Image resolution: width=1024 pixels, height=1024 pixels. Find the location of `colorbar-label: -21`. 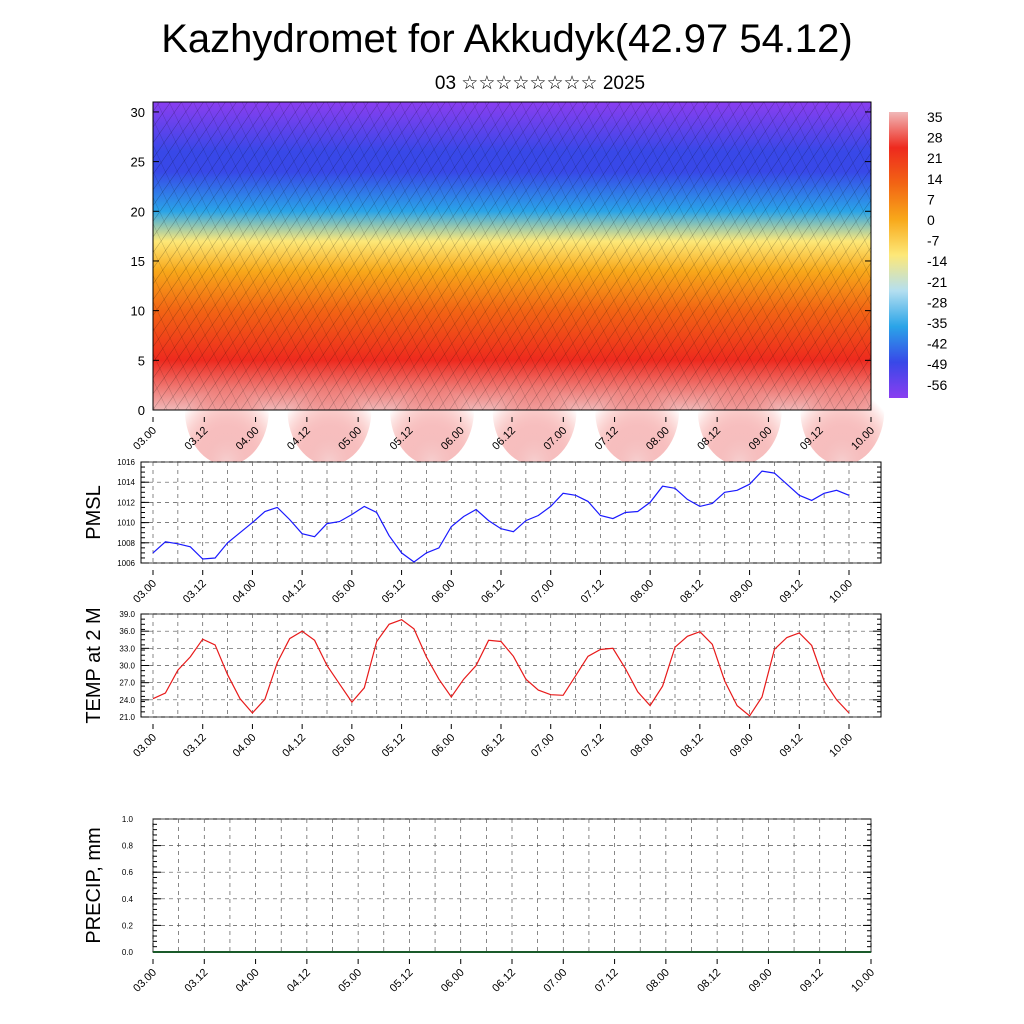

colorbar-label: -21 is located at coordinates (937, 282).